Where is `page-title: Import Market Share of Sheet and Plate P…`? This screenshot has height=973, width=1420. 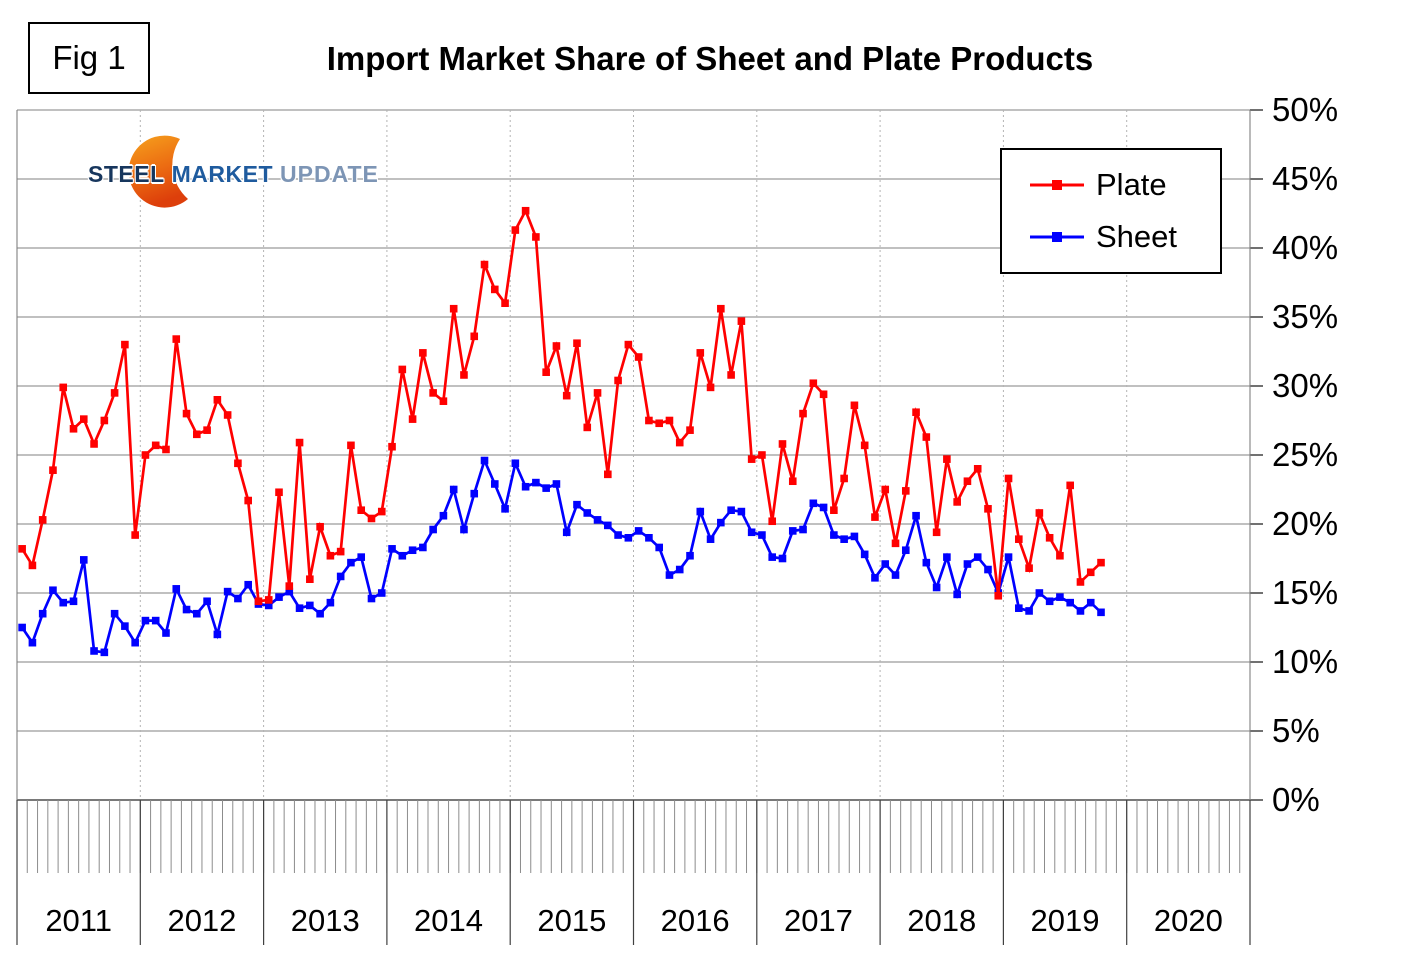 page-title: Import Market Share of Sheet and Plate P… is located at coordinates (710, 58).